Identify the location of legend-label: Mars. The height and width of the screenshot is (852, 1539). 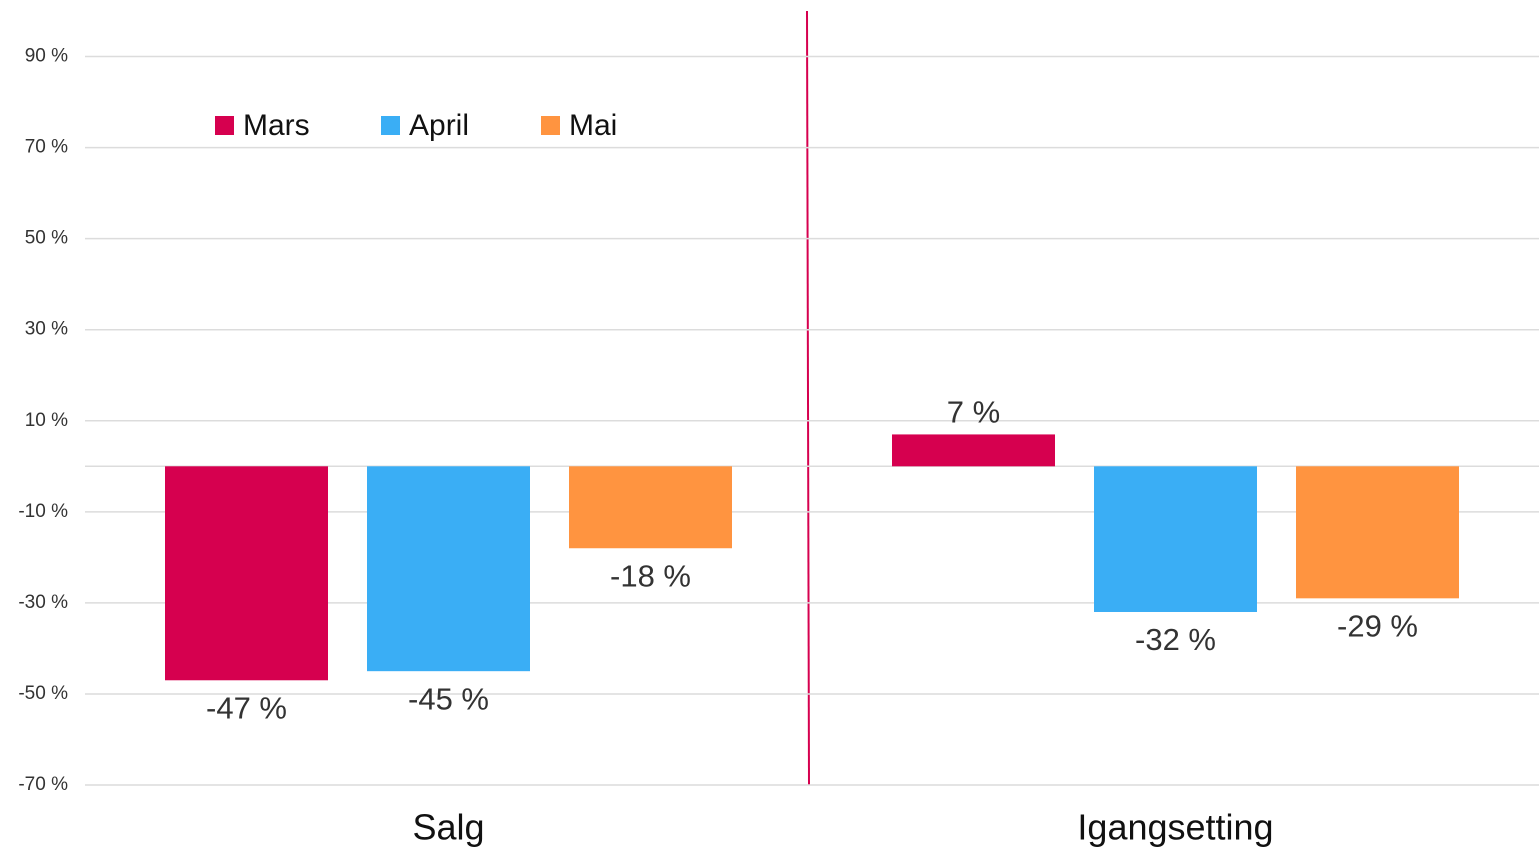
(276, 125).